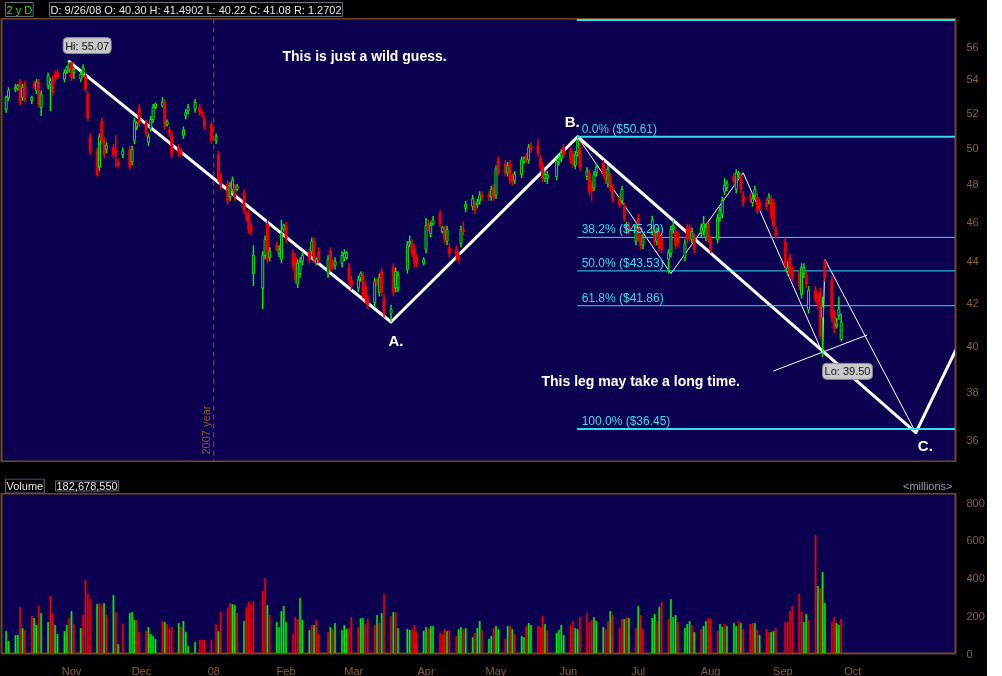 Image resolution: width=1002 pixels, height=676 pixels. What do you see at coordinates (972, 79) in the screenshot?
I see `y-tick-label: 54` at bounding box center [972, 79].